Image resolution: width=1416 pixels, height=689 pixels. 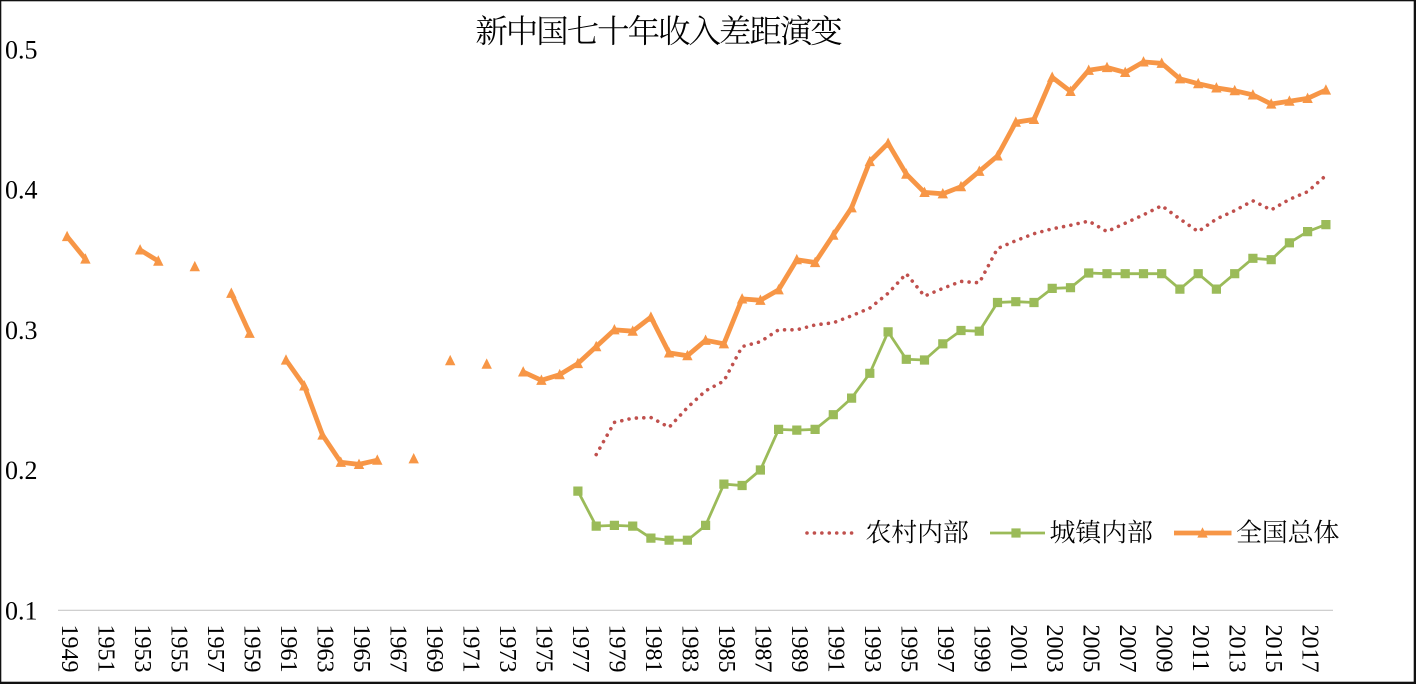 What do you see at coordinates (21, 50) in the screenshot?
I see `svg-text: 0.5` at bounding box center [21, 50].